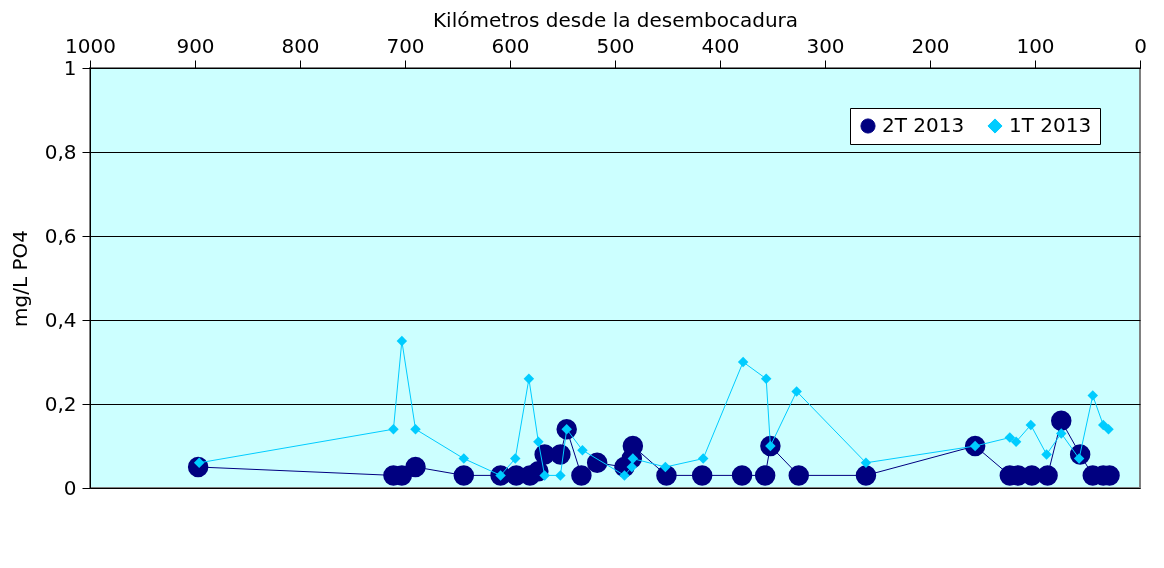  Describe the element at coordinates (720, 45) in the screenshot. I see `x-tick-label: 400` at that location.